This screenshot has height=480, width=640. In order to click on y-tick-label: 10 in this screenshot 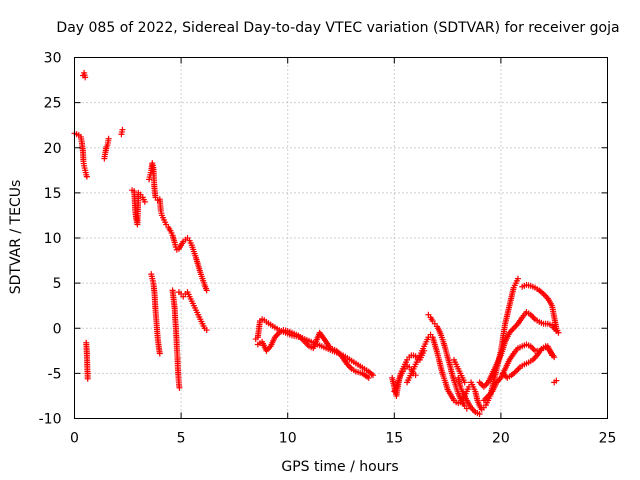, I will do `click(53, 239)`.